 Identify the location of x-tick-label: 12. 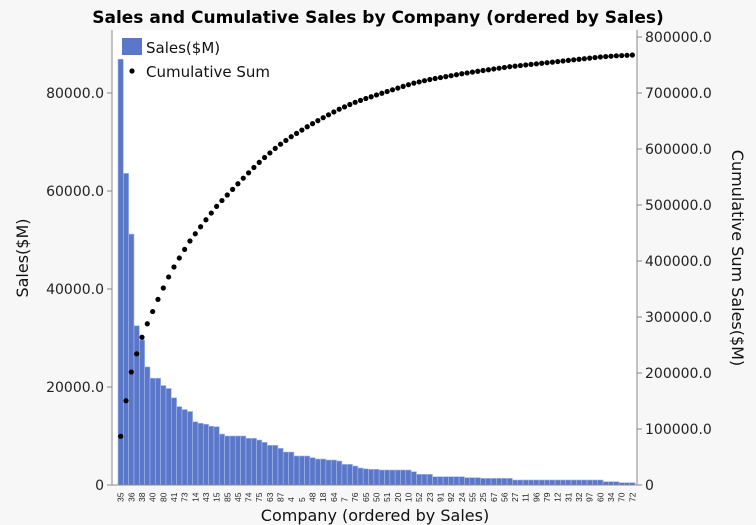
(558, 497).